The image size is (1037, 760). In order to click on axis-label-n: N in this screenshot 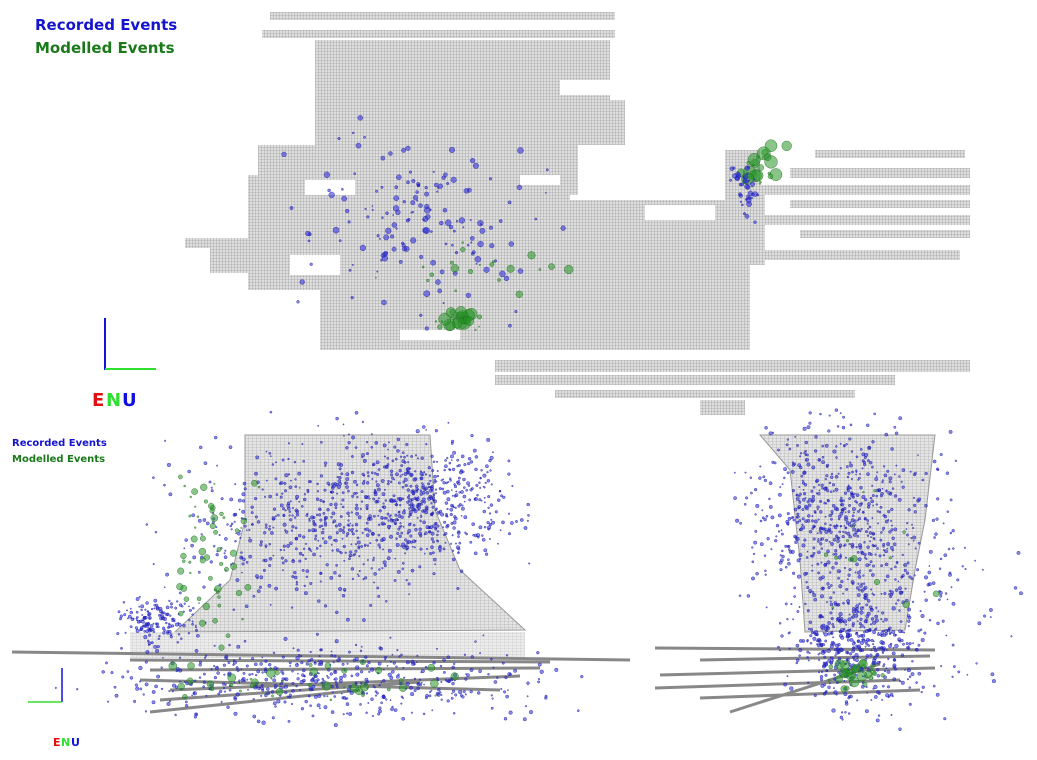, I will do `click(65, 742)`.